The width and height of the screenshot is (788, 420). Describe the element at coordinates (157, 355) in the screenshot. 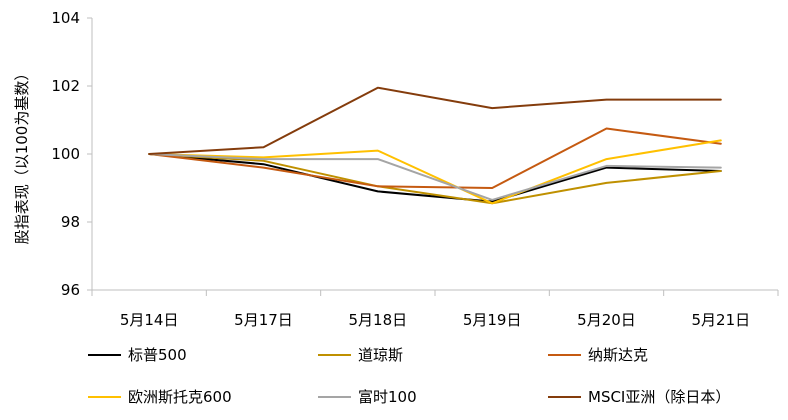

I see `legend-label: 标普500` at that location.